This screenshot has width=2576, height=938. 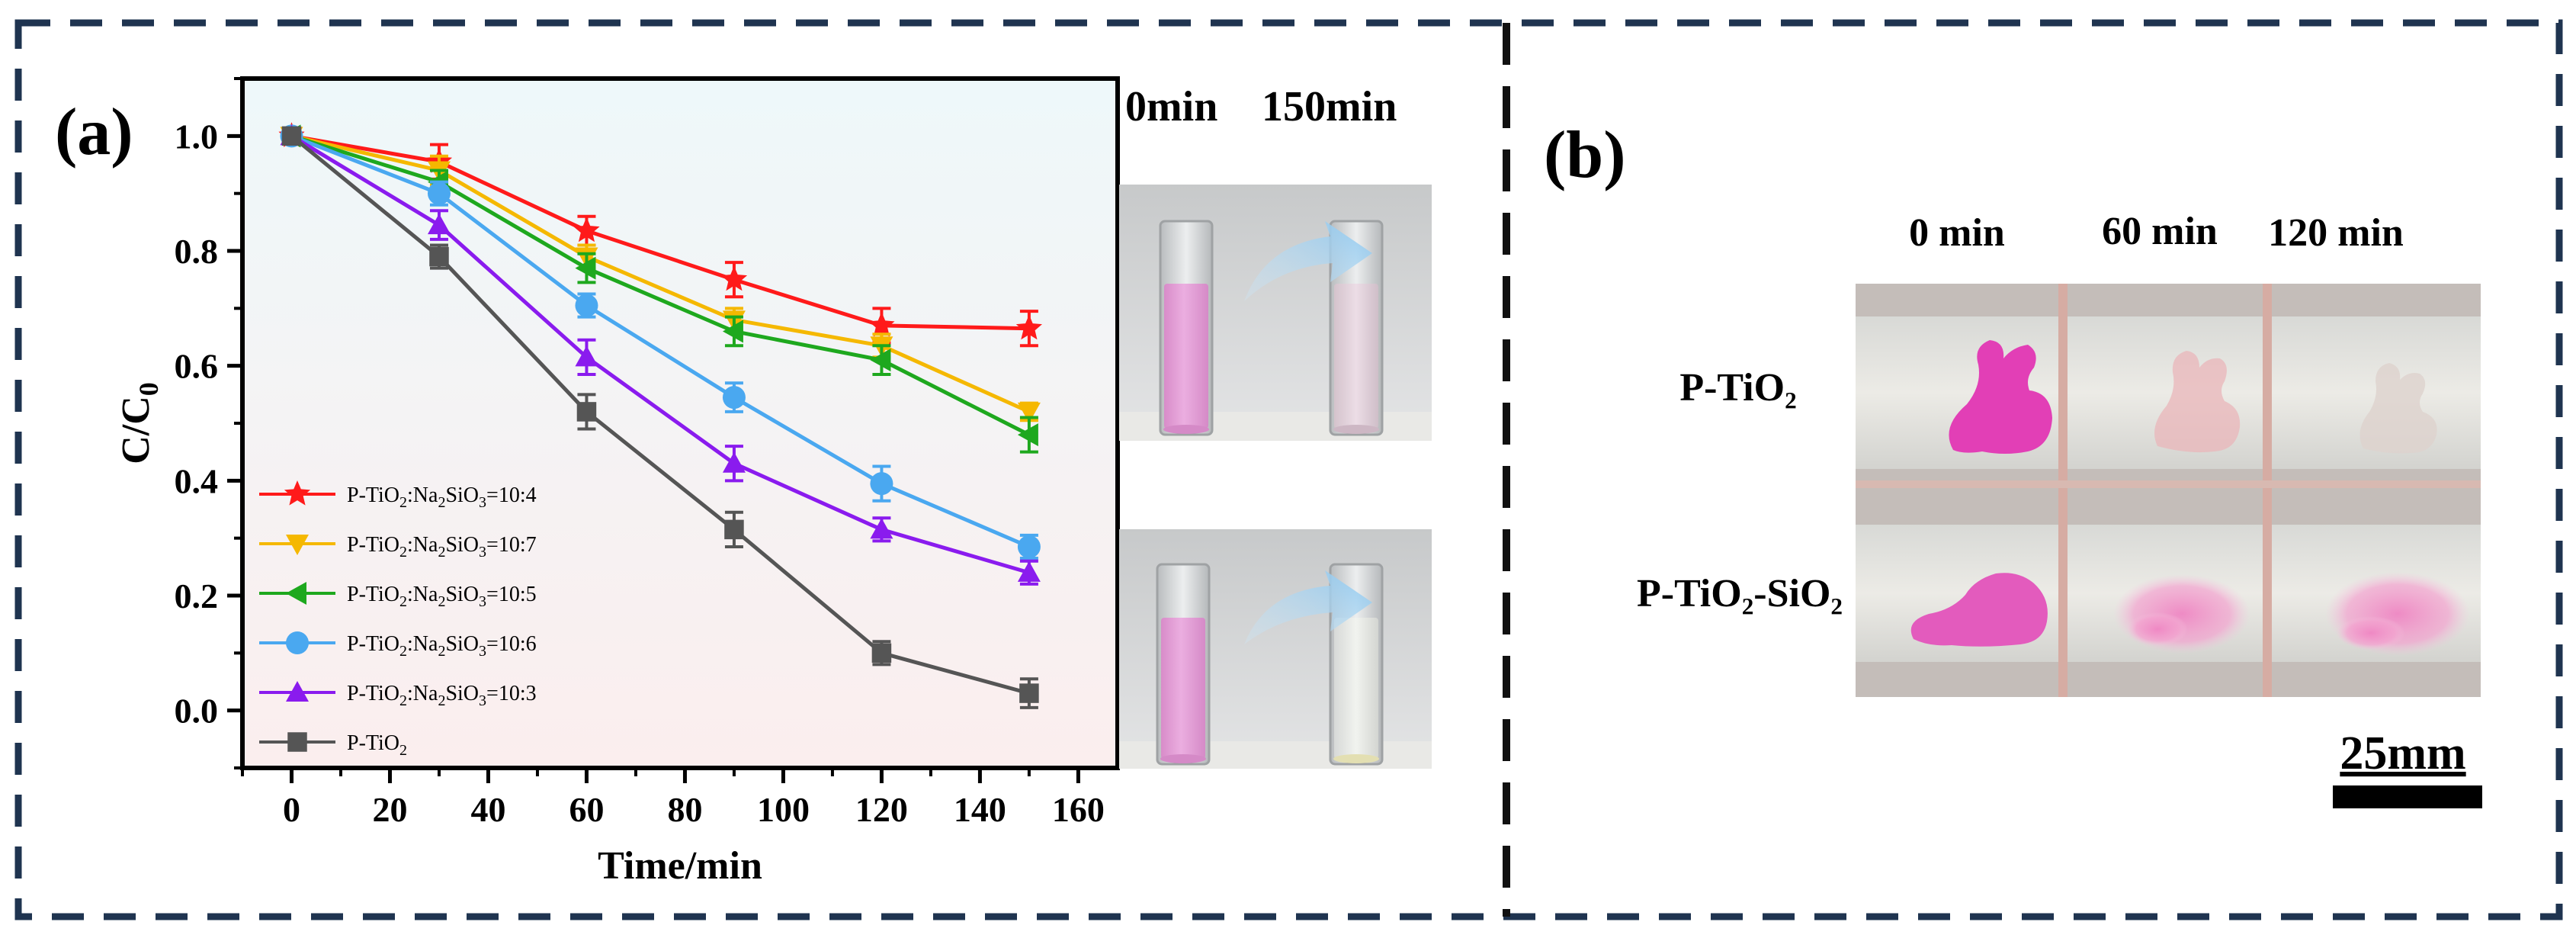 What do you see at coordinates (1740, 593) in the screenshot?
I see `row-label-p-tio2-sio2: P-TiO₂-SiO₂` at bounding box center [1740, 593].